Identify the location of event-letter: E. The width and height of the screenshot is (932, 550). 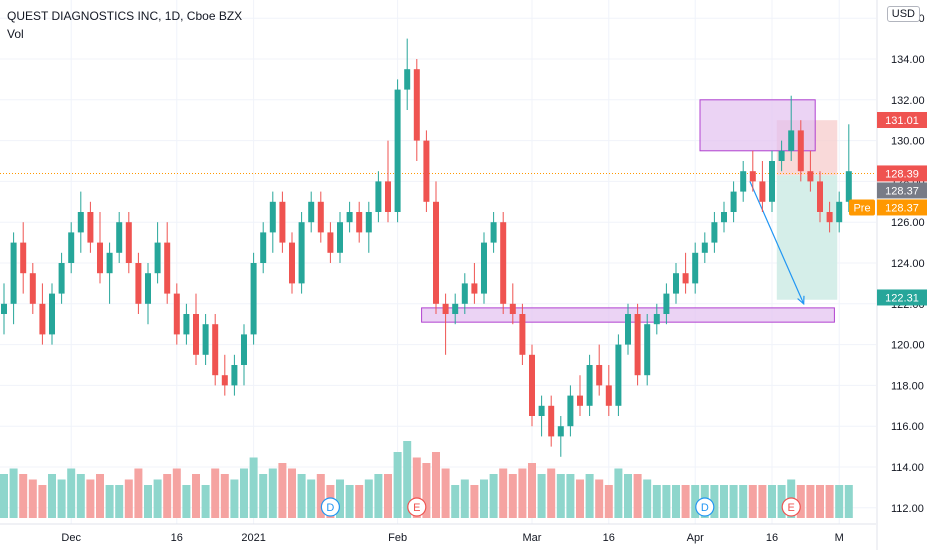
(791, 508).